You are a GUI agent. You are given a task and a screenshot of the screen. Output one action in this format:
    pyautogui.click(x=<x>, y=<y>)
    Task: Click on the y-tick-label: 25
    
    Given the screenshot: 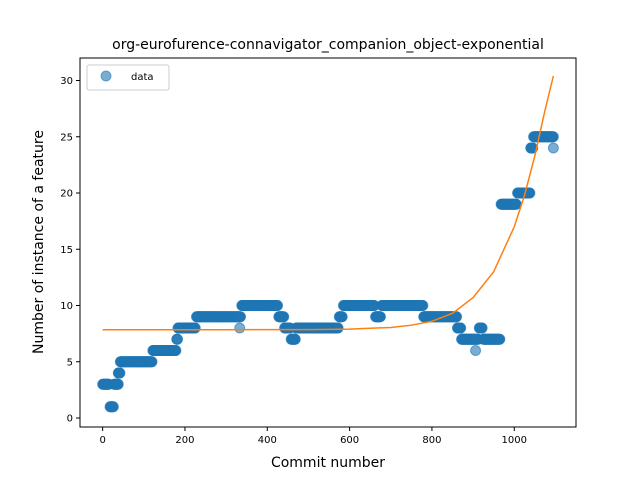 What is the action you would take?
    pyautogui.click(x=66, y=137)
    